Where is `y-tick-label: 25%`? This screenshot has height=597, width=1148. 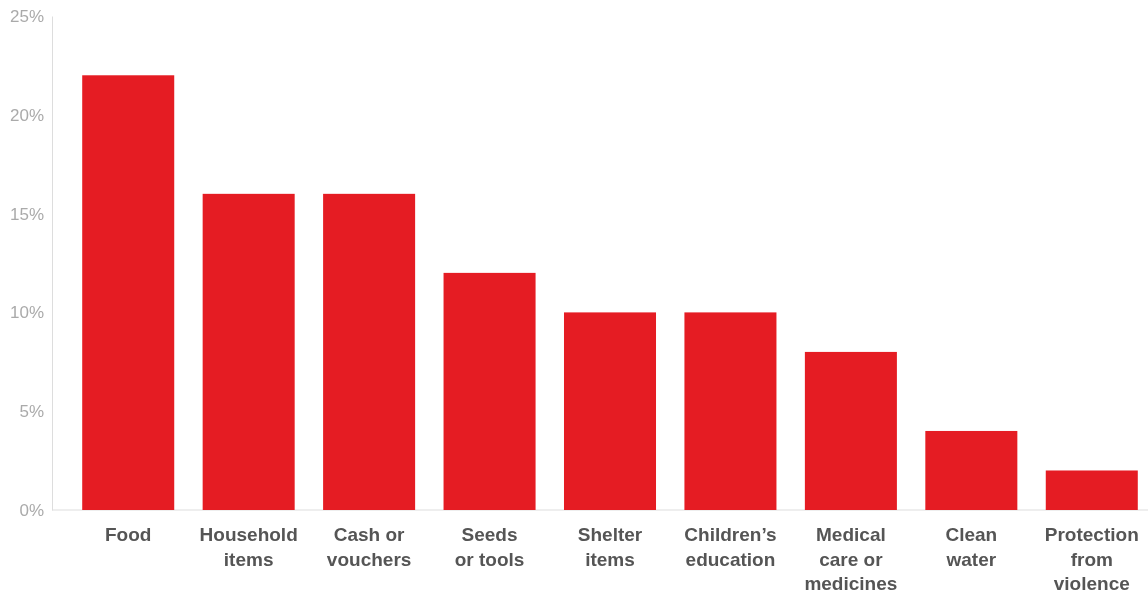
y-tick-label: 25% is located at coordinates (26, 16).